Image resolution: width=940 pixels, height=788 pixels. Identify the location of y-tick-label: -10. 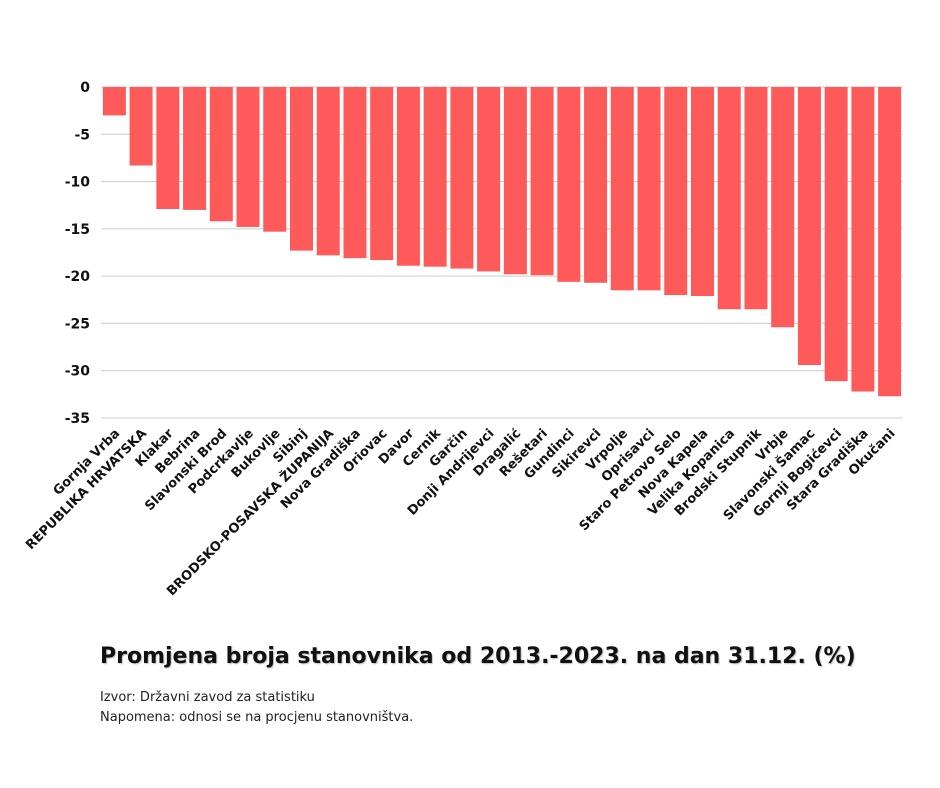
(78, 183).